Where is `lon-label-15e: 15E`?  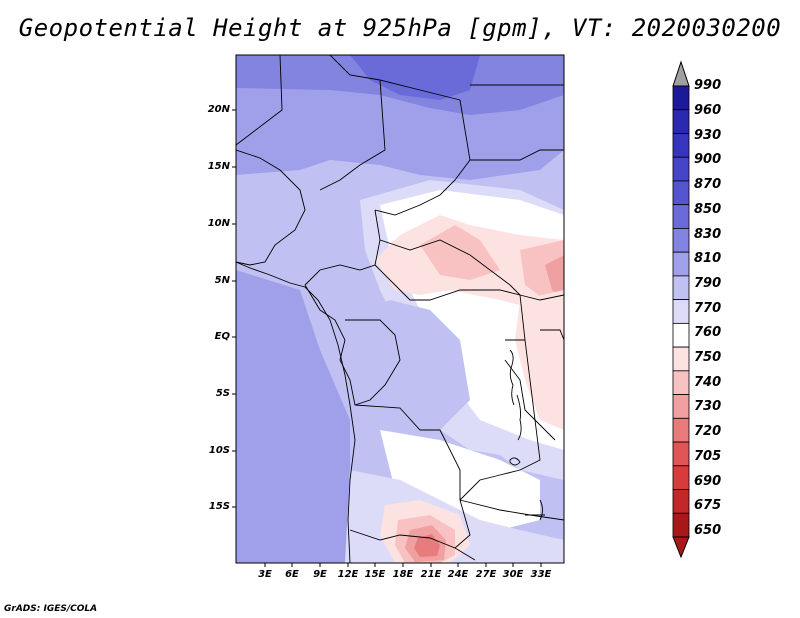 lon-label-15e: 15E is located at coordinates (375, 574).